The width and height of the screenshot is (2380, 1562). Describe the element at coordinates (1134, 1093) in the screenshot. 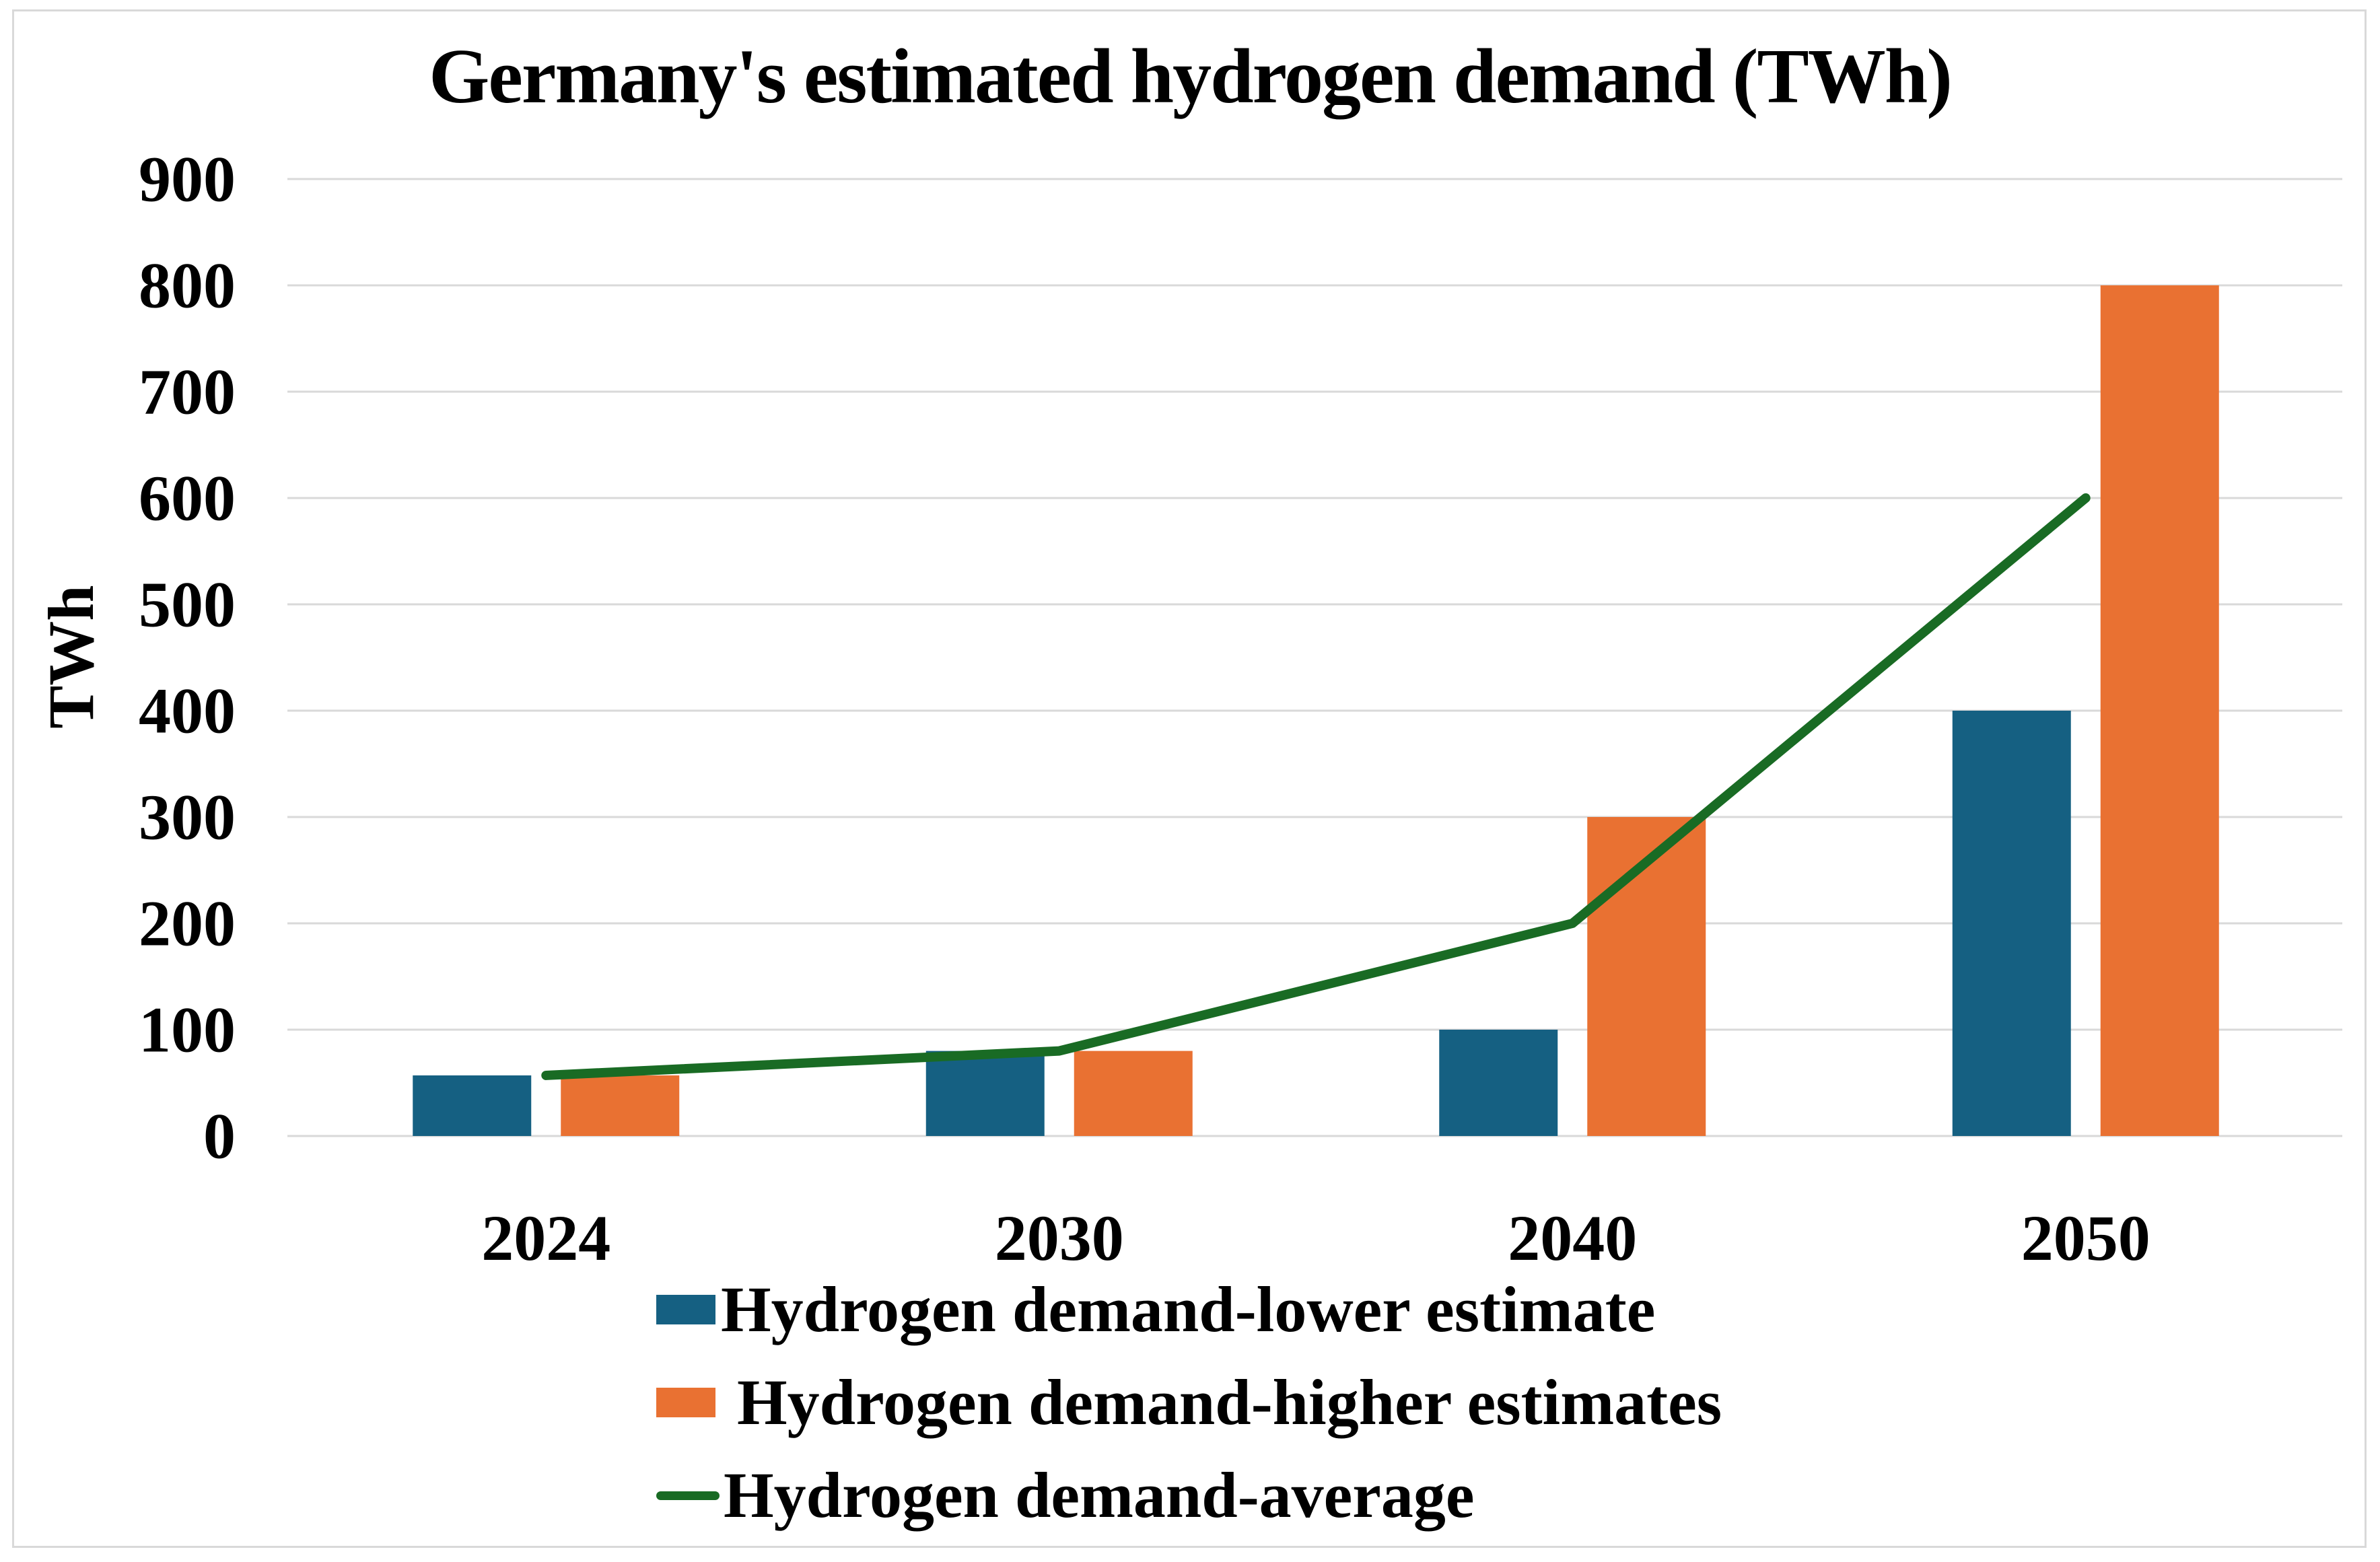

I see `bar-higher-2030` at that location.